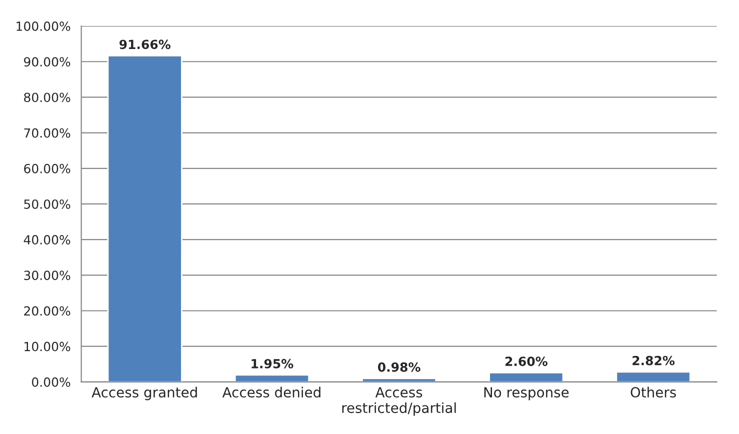 The image size is (739, 434). I want to click on y-tick-label: 90.00%, so click(47, 62).